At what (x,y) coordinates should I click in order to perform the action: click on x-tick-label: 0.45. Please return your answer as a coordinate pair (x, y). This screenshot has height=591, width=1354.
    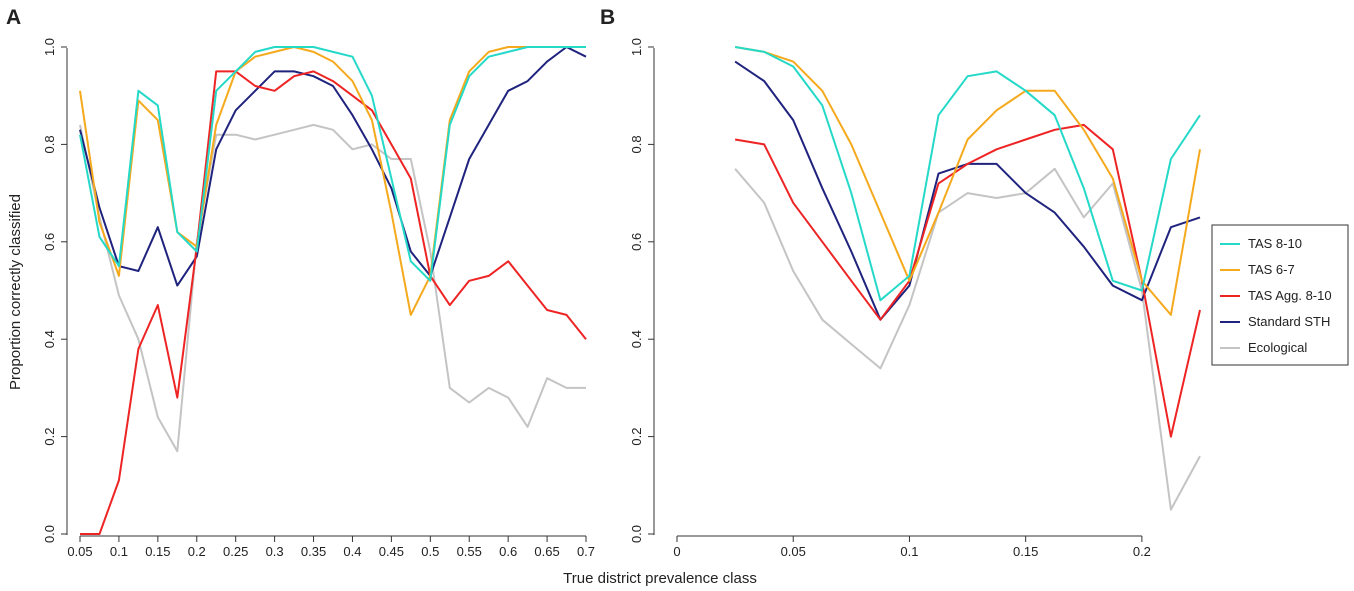
    Looking at the image, I should click on (391, 551).